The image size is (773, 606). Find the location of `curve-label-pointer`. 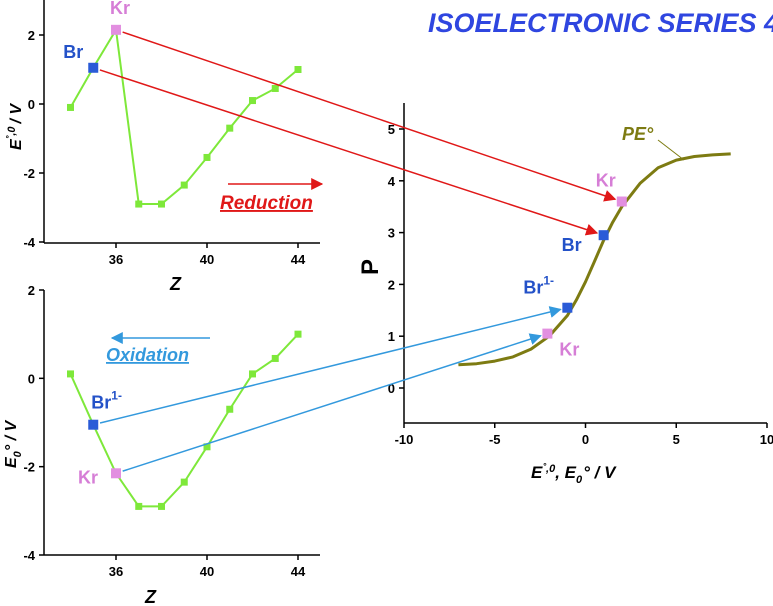

curve-label-pointer is located at coordinates (671, 150).